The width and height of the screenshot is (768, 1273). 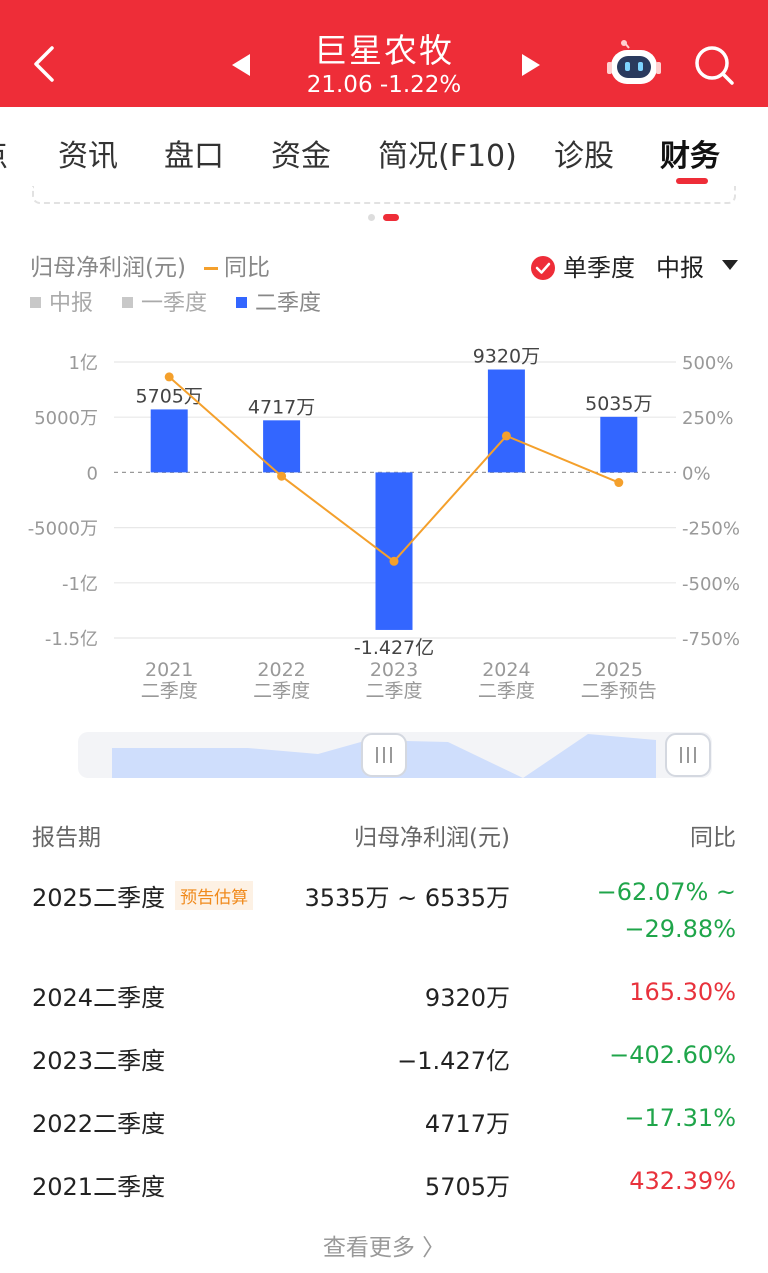 What do you see at coordinates (467, 1187) in the screenshot?
I see `row-value: 5705万` at bounding box center [467, 1187].